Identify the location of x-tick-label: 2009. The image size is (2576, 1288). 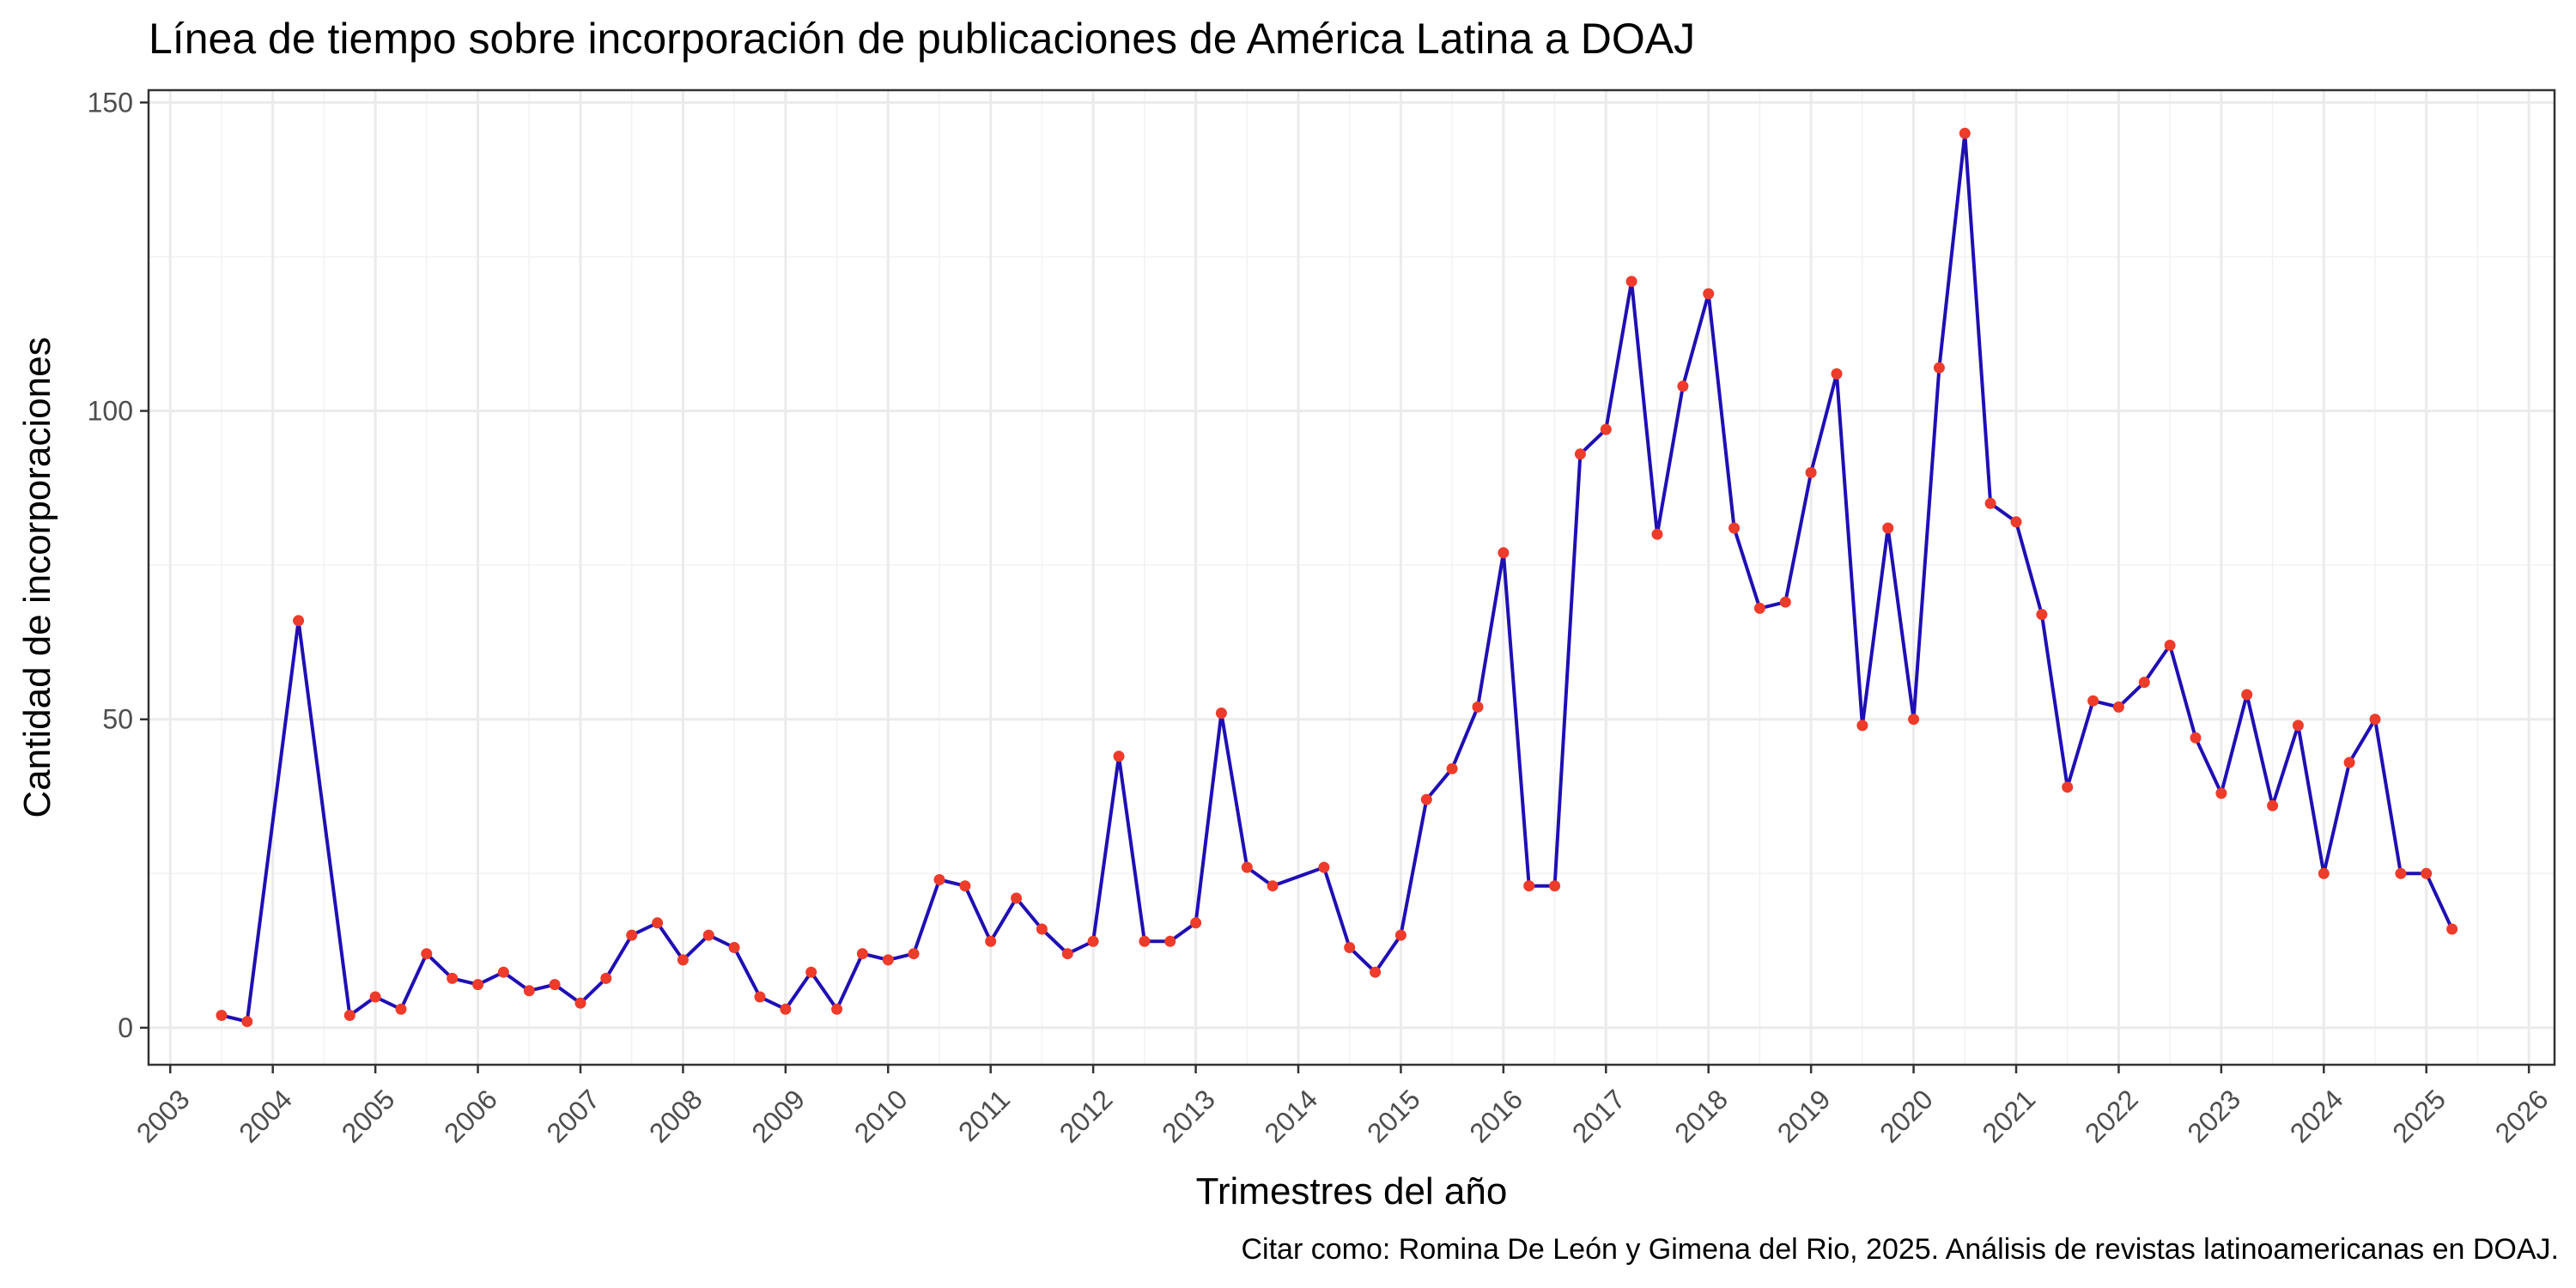
(778, 1116).